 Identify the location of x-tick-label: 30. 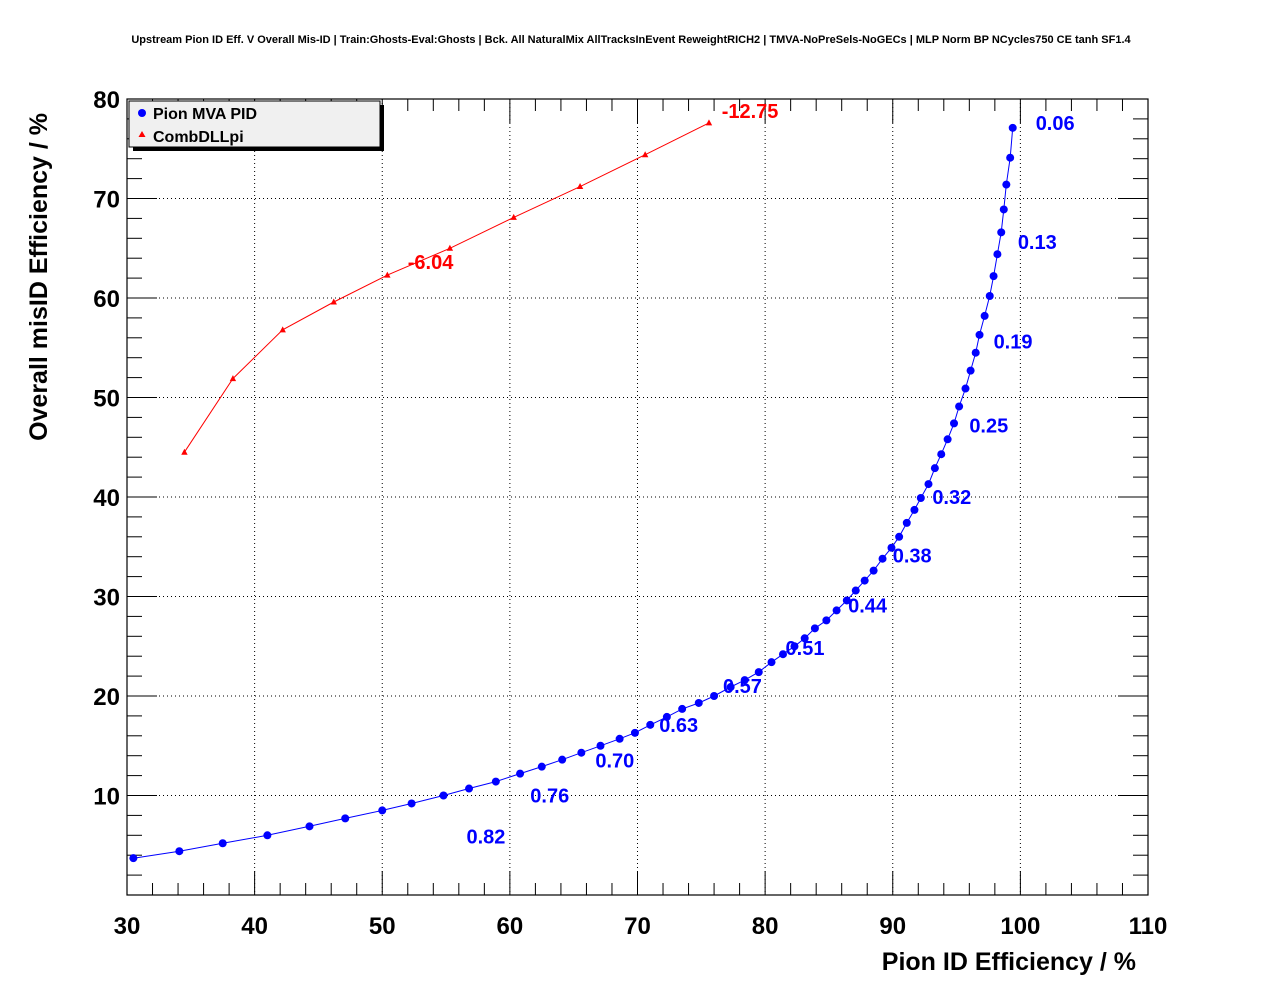
(127, 926).